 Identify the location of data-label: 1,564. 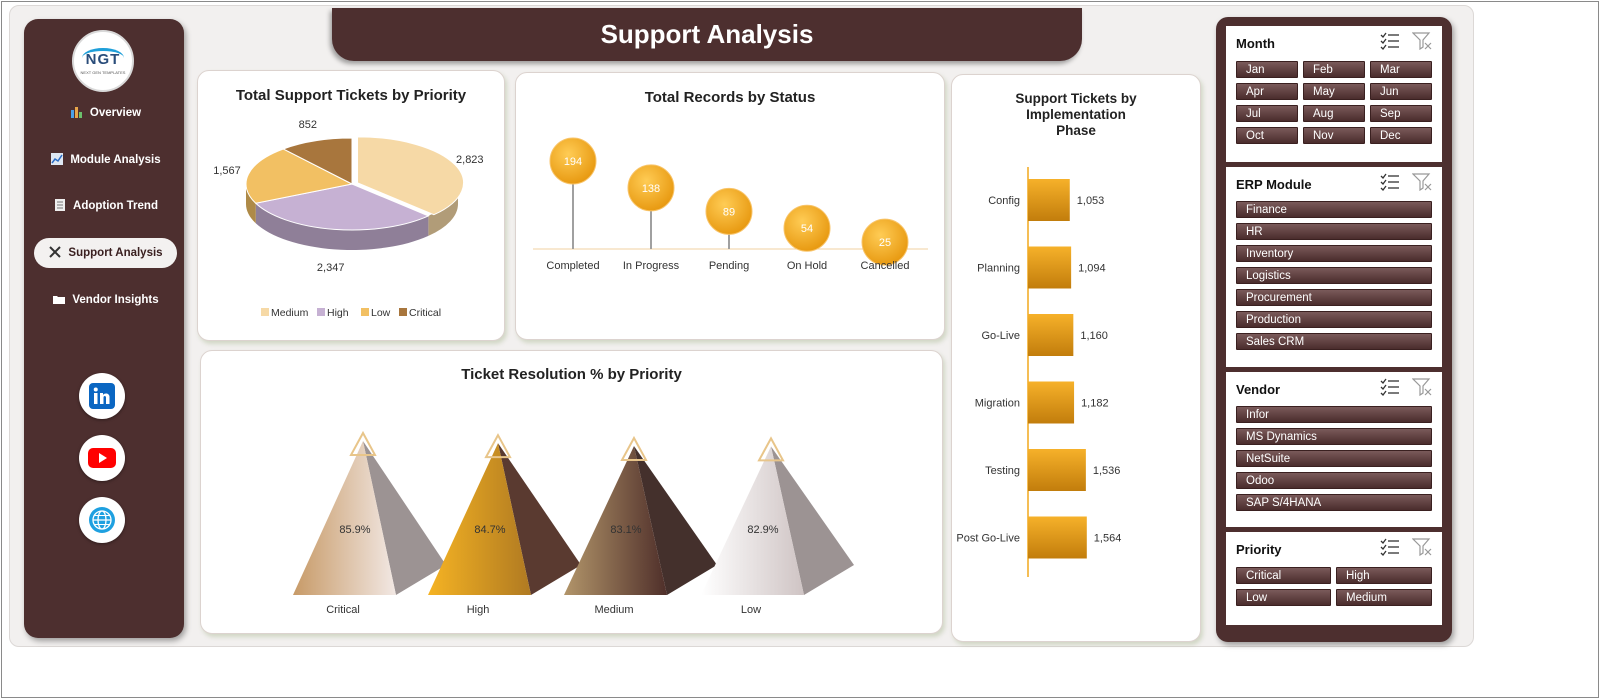
(1108, 539).